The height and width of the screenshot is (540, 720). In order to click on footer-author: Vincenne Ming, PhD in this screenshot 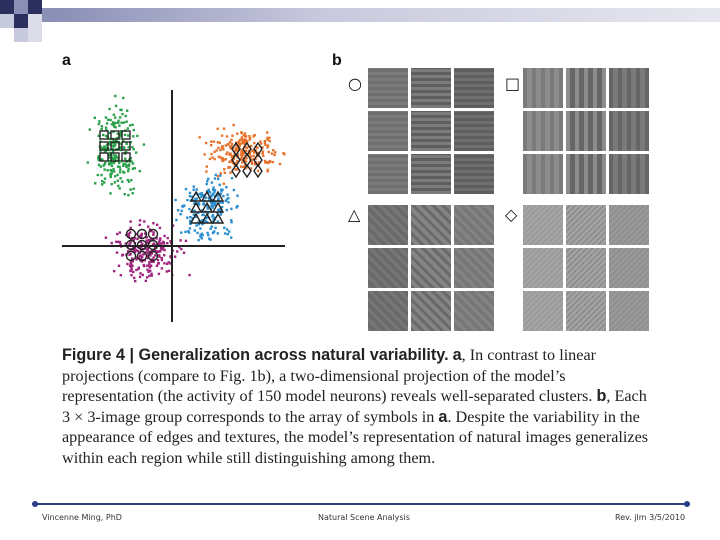, I will do `click(82, 517)`.